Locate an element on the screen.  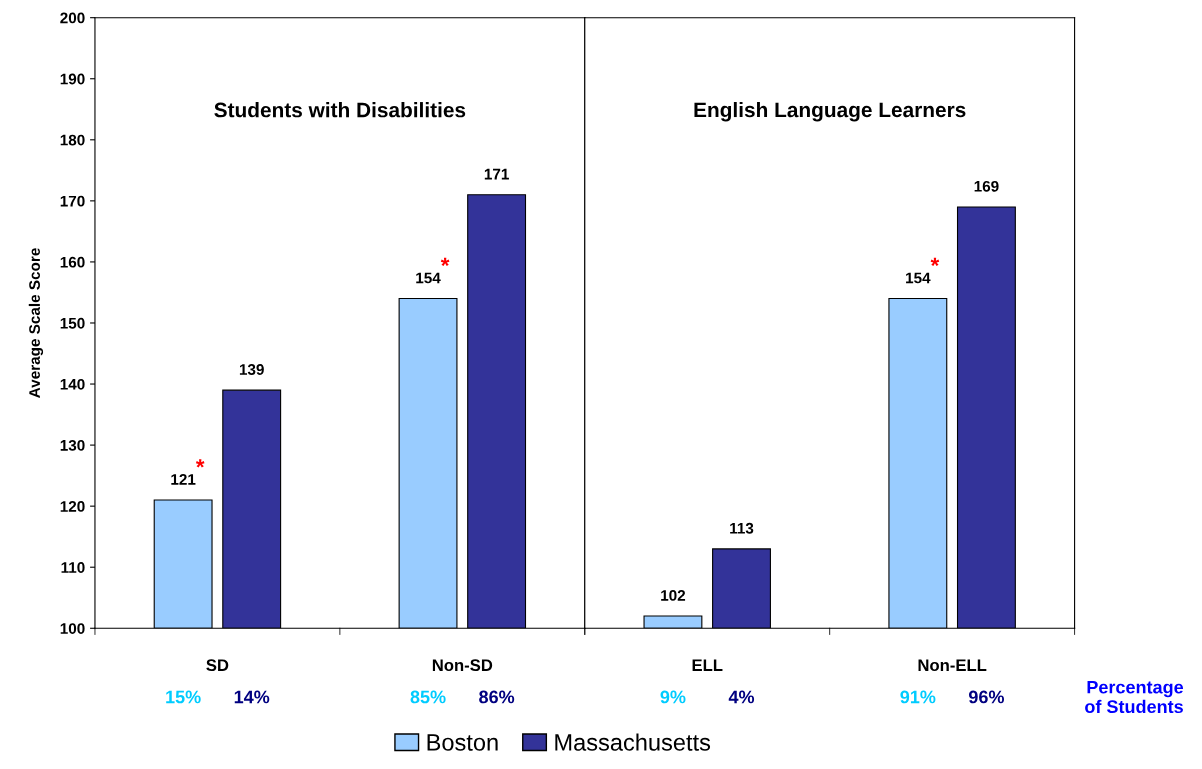
y-tick-label: 180 is located at coordinates (72, 140).